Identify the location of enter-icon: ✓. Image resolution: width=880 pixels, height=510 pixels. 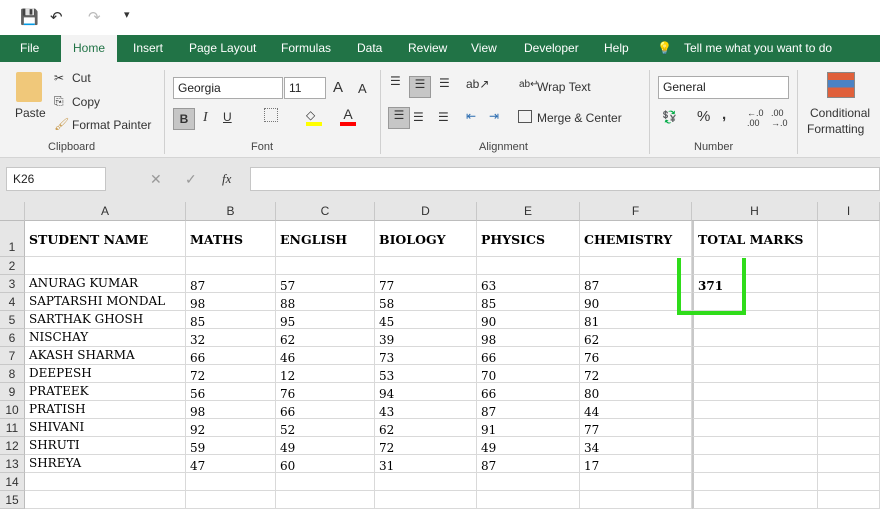
(191, 179).